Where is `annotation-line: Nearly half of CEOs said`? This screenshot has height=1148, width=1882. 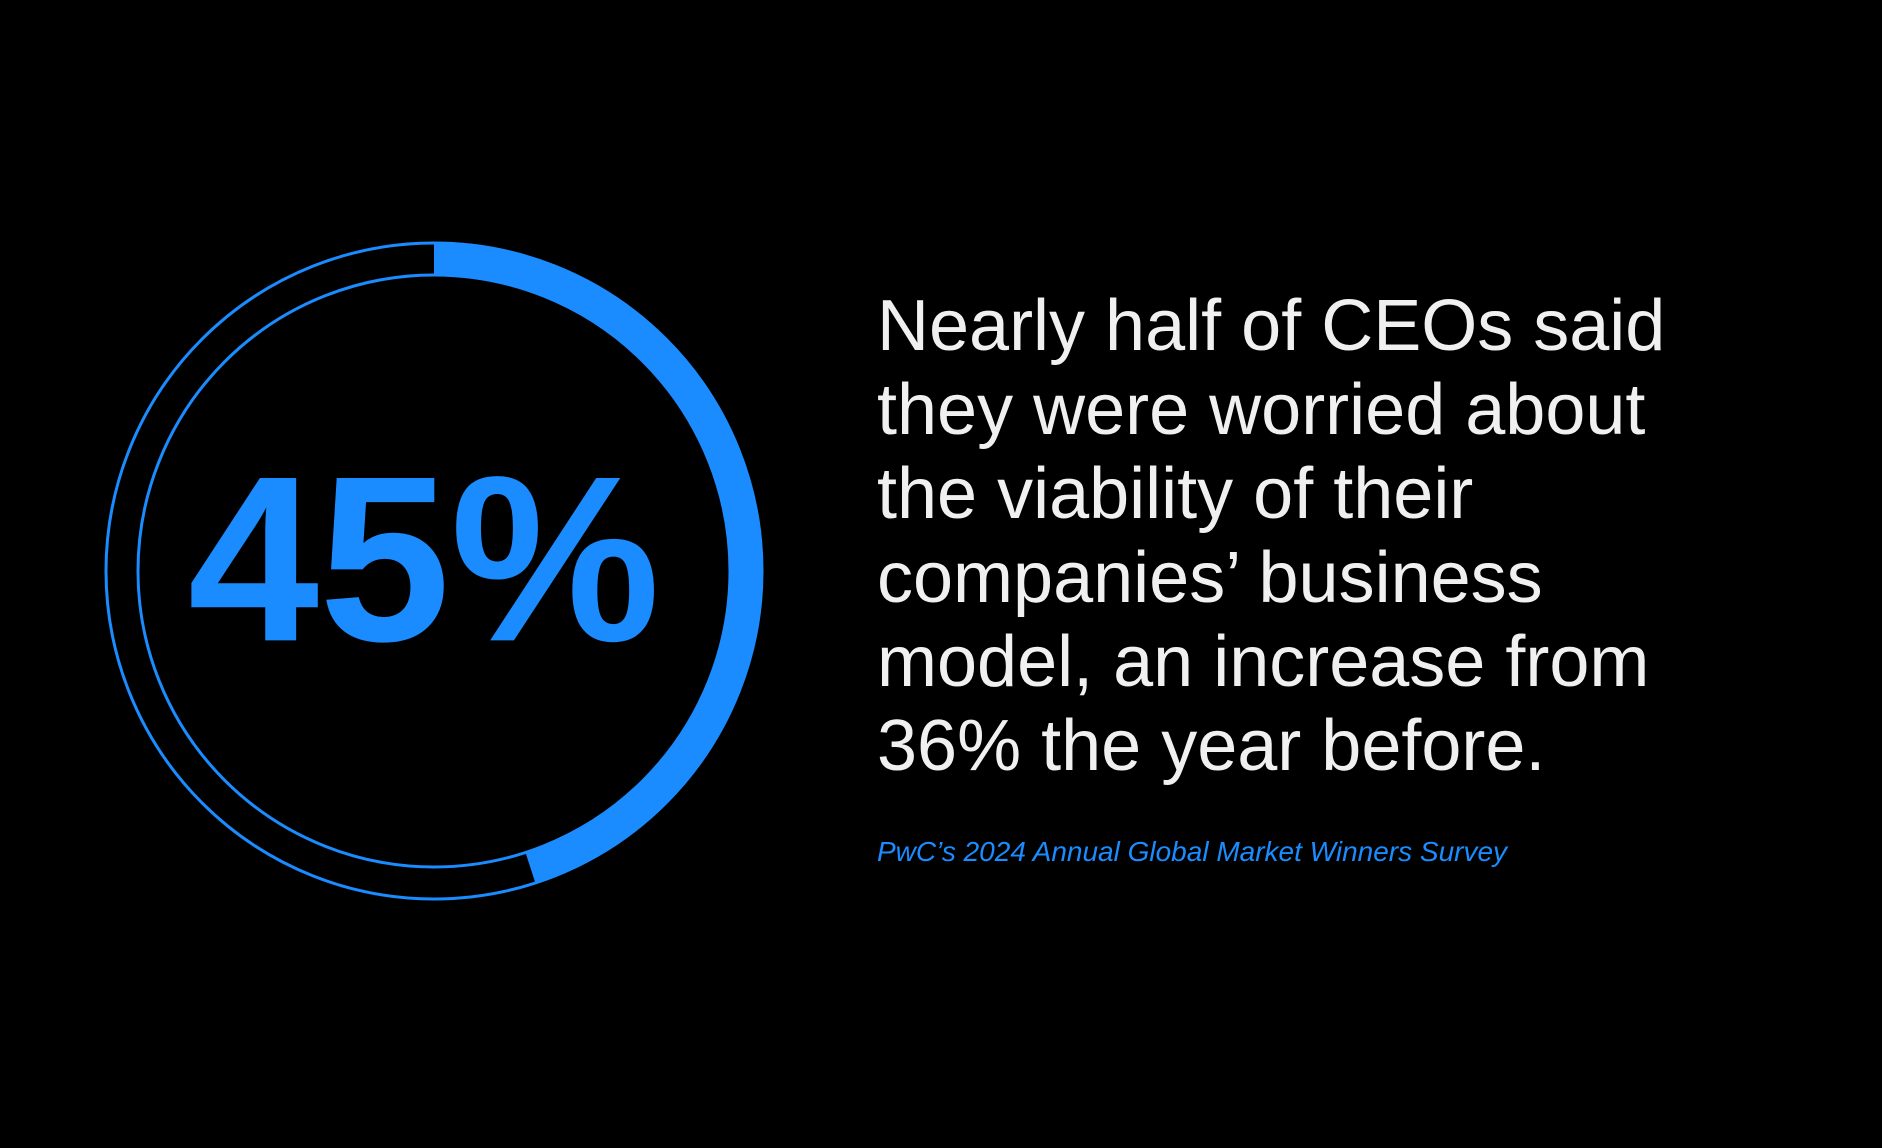
annotation-line: Nearly half of CEOs said is located at coordinates (1271, 326).